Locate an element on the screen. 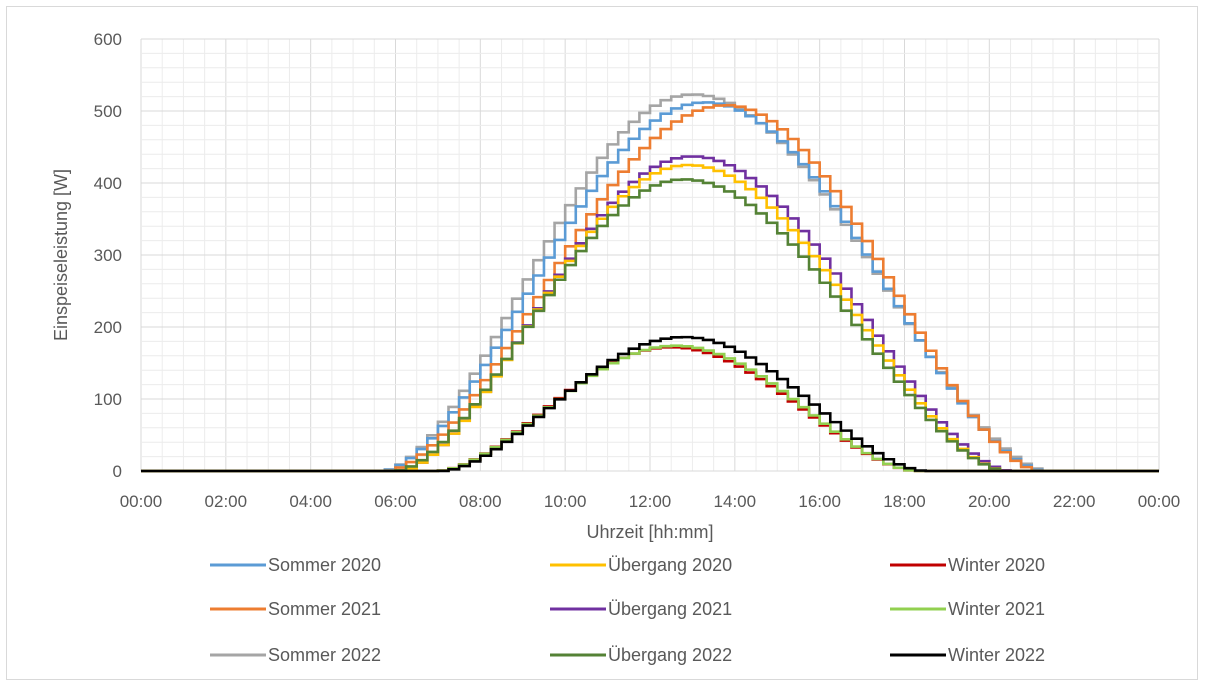 The width and height of the screenshot is (1205, 686). y-axis-ticks: 0 100 200 300 400 500 600 is located at coordinates (108, 255).